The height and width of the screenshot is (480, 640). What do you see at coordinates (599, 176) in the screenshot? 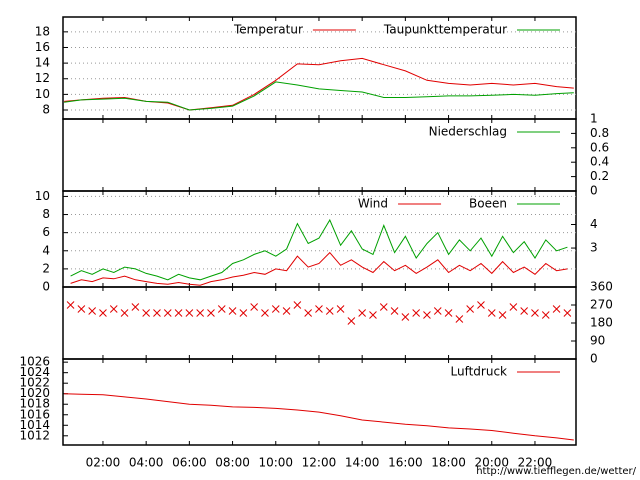
I see `y-tick-label: 0.2` at bounding box center [599, 176].